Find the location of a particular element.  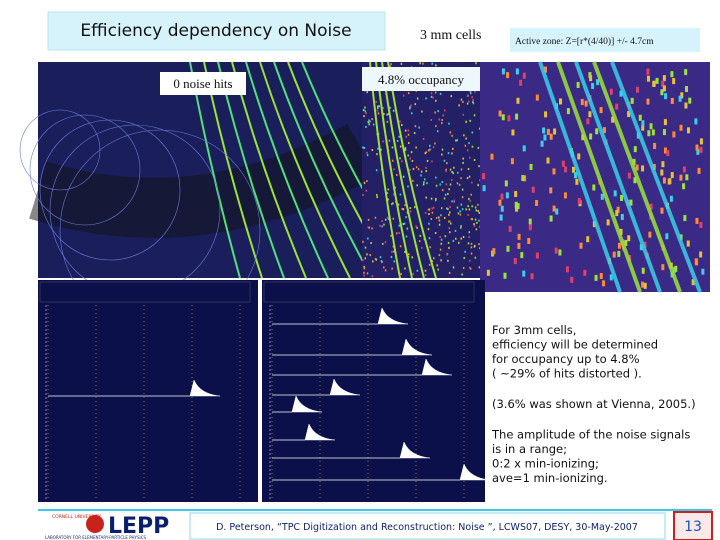

note-line: efficiency will be determined is located at coordinates (575, 345).